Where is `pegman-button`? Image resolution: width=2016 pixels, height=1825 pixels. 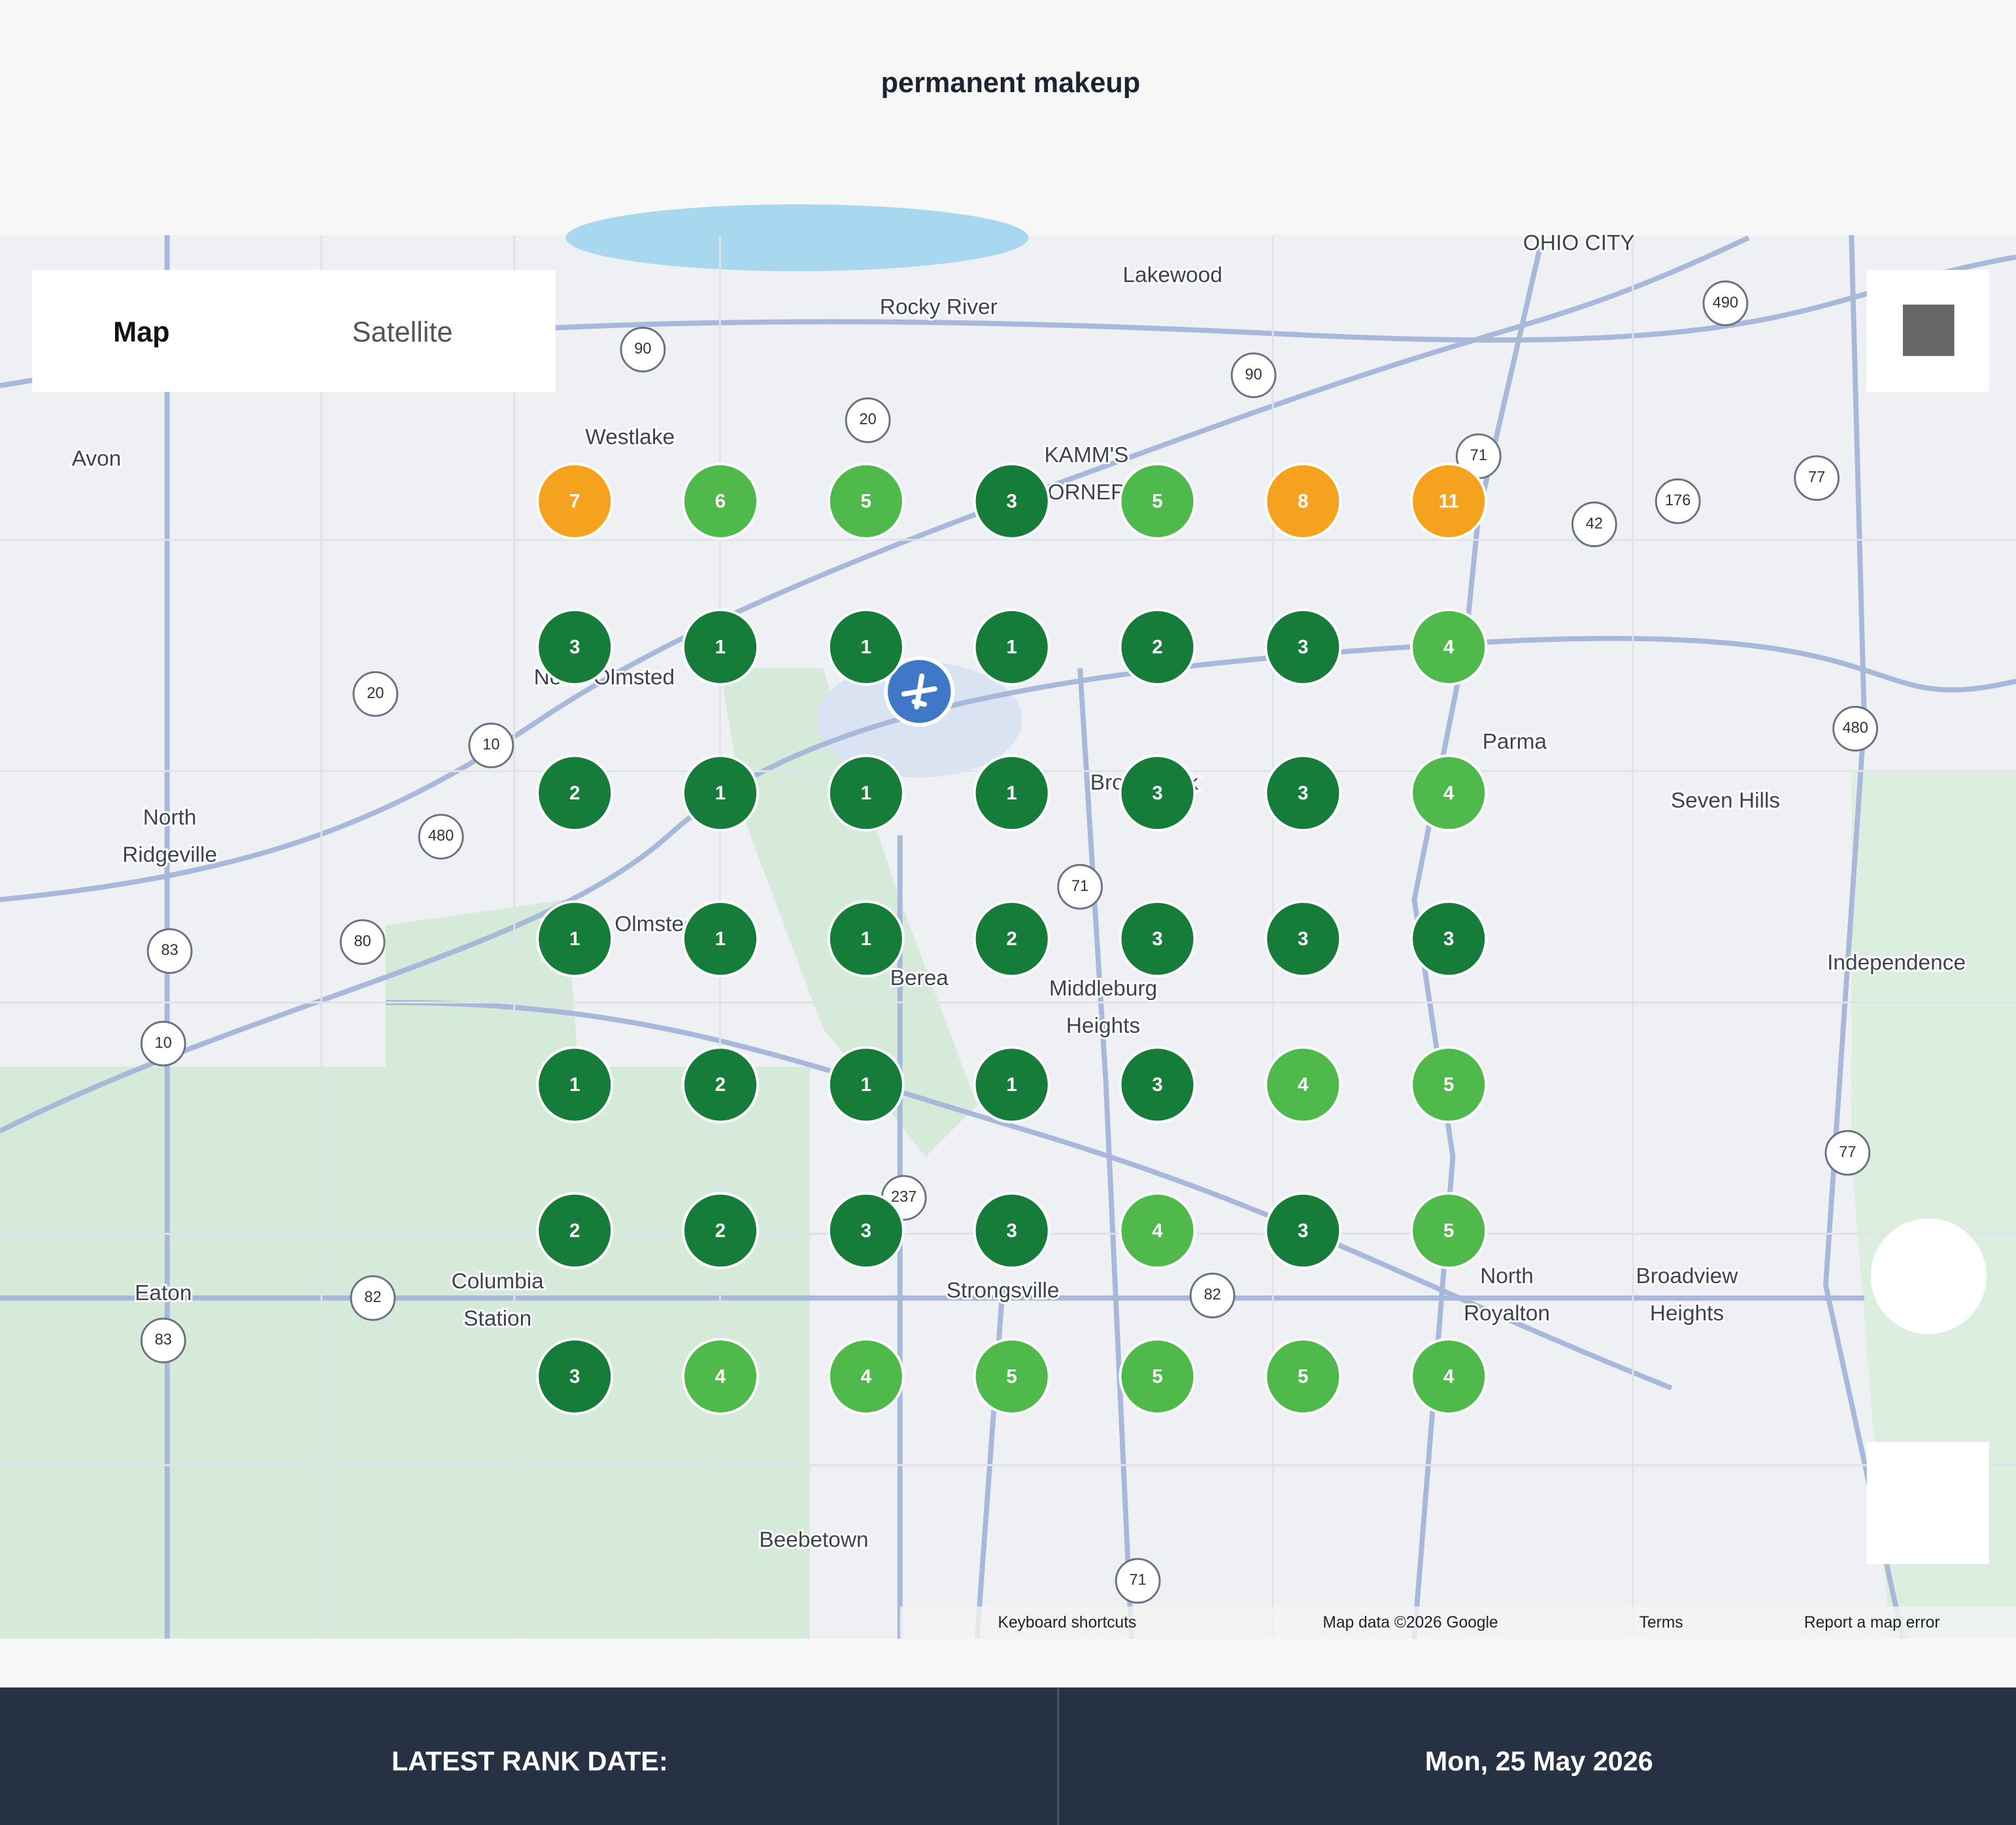 pegman-button is located at coordinates (1928, 1276).